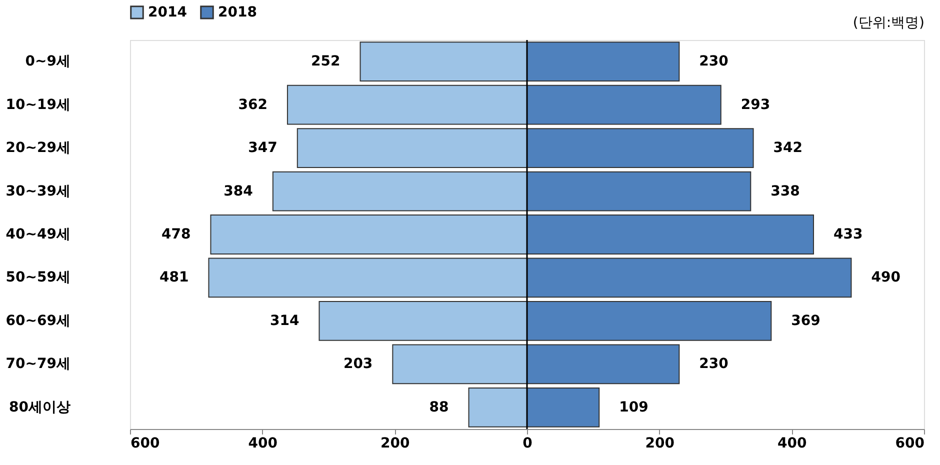  What do you see at coordinates (263, 148) in the screenshot?
I see `data-label: 347` at bounding box center [263, 148].